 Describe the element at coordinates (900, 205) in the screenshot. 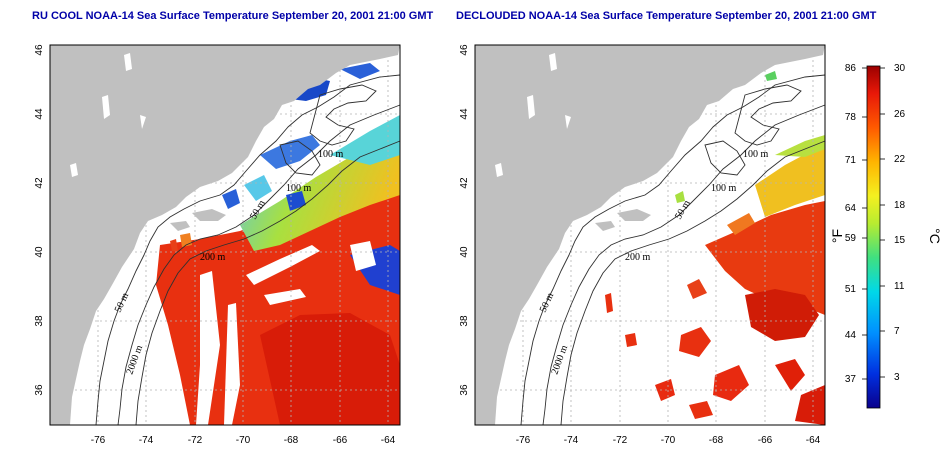

I see `celsius-tick: 18` at that location.